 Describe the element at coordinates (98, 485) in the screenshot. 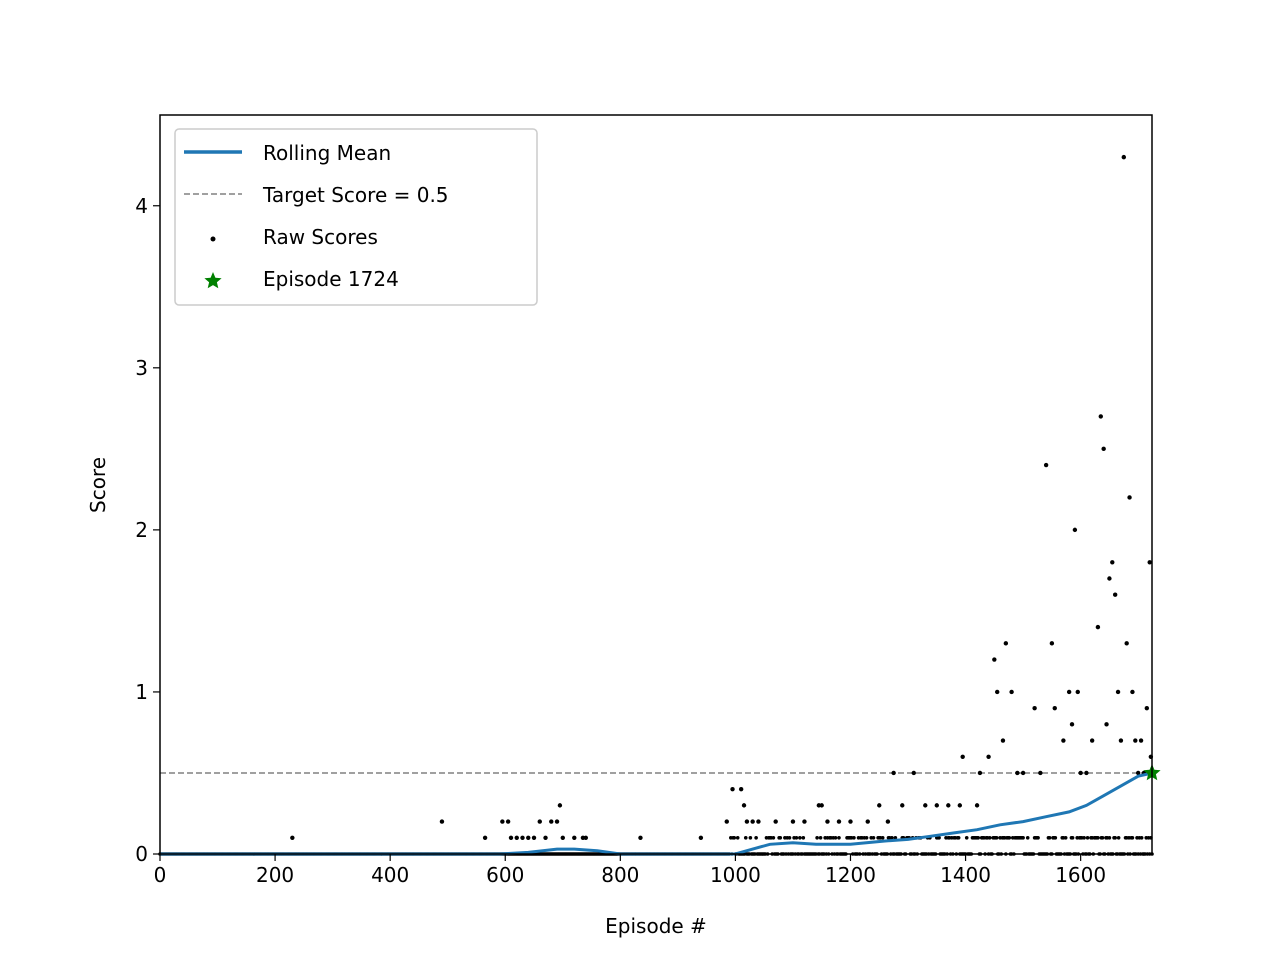

I see `y-axis-label: Score` at that location.